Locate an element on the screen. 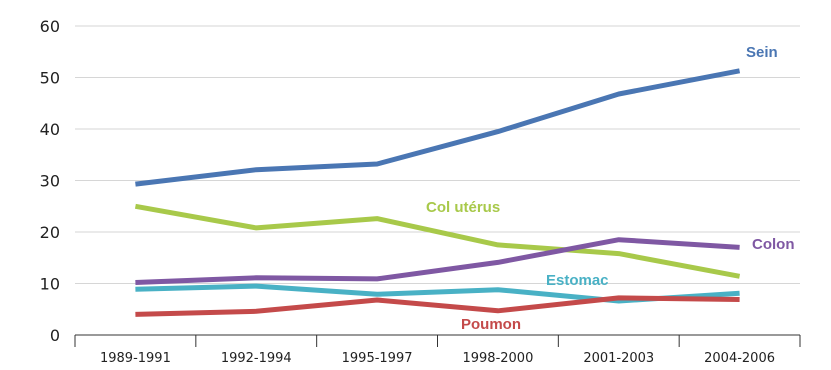 The height and width of the screenshot is (370, 831). x-tick-label: 1989-1991 is located at coordinates (135, 358).